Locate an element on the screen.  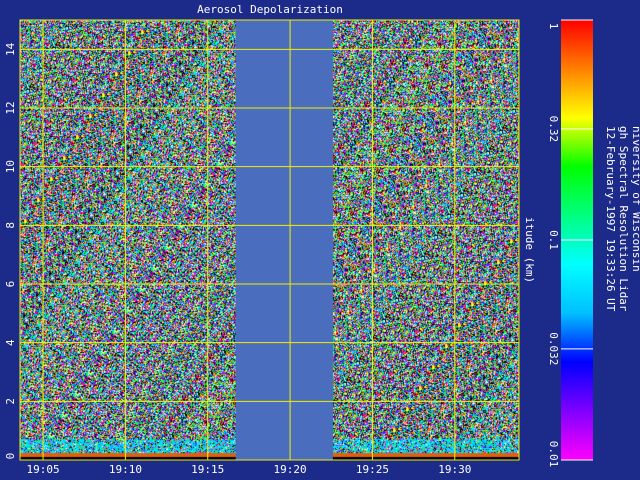
y-tick-label: 2 is located at coordinates (10, 401).